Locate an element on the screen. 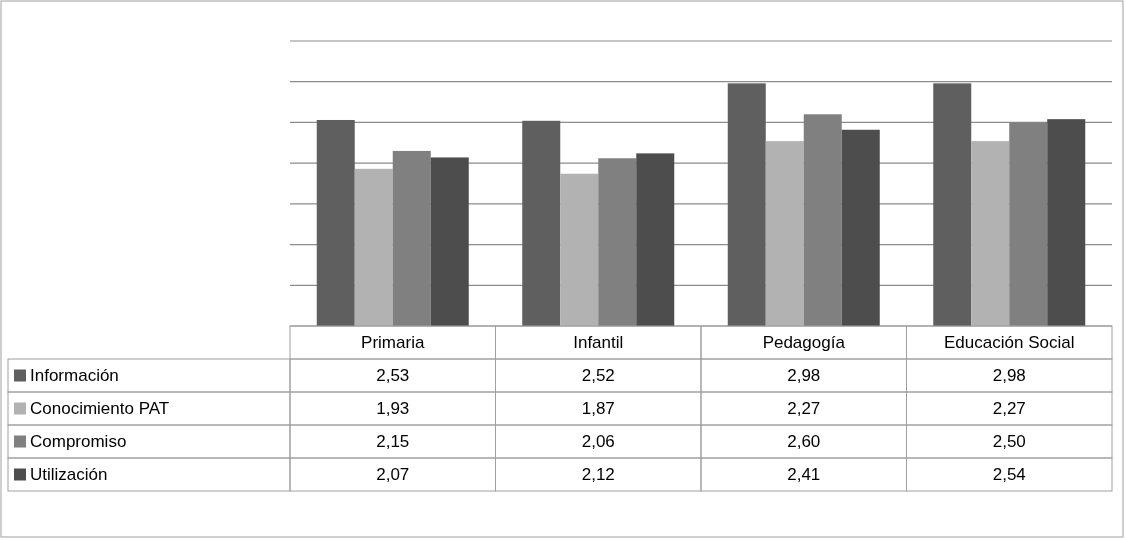 The height and width of the screenshot is (540, 1126). data-label: 2,15 is located at coordinates (393, 442).